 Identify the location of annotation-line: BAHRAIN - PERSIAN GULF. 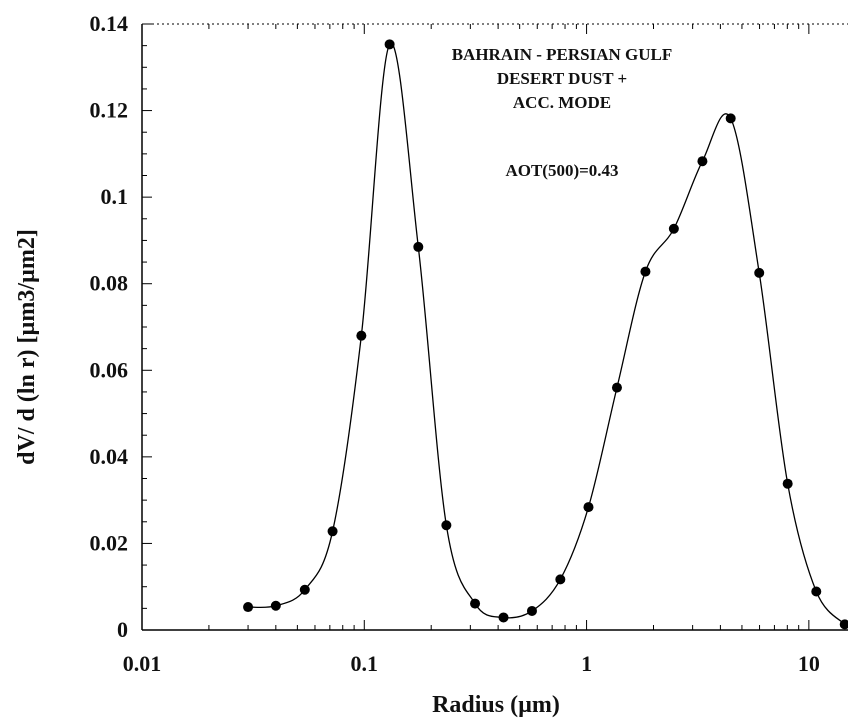
(562, 54).